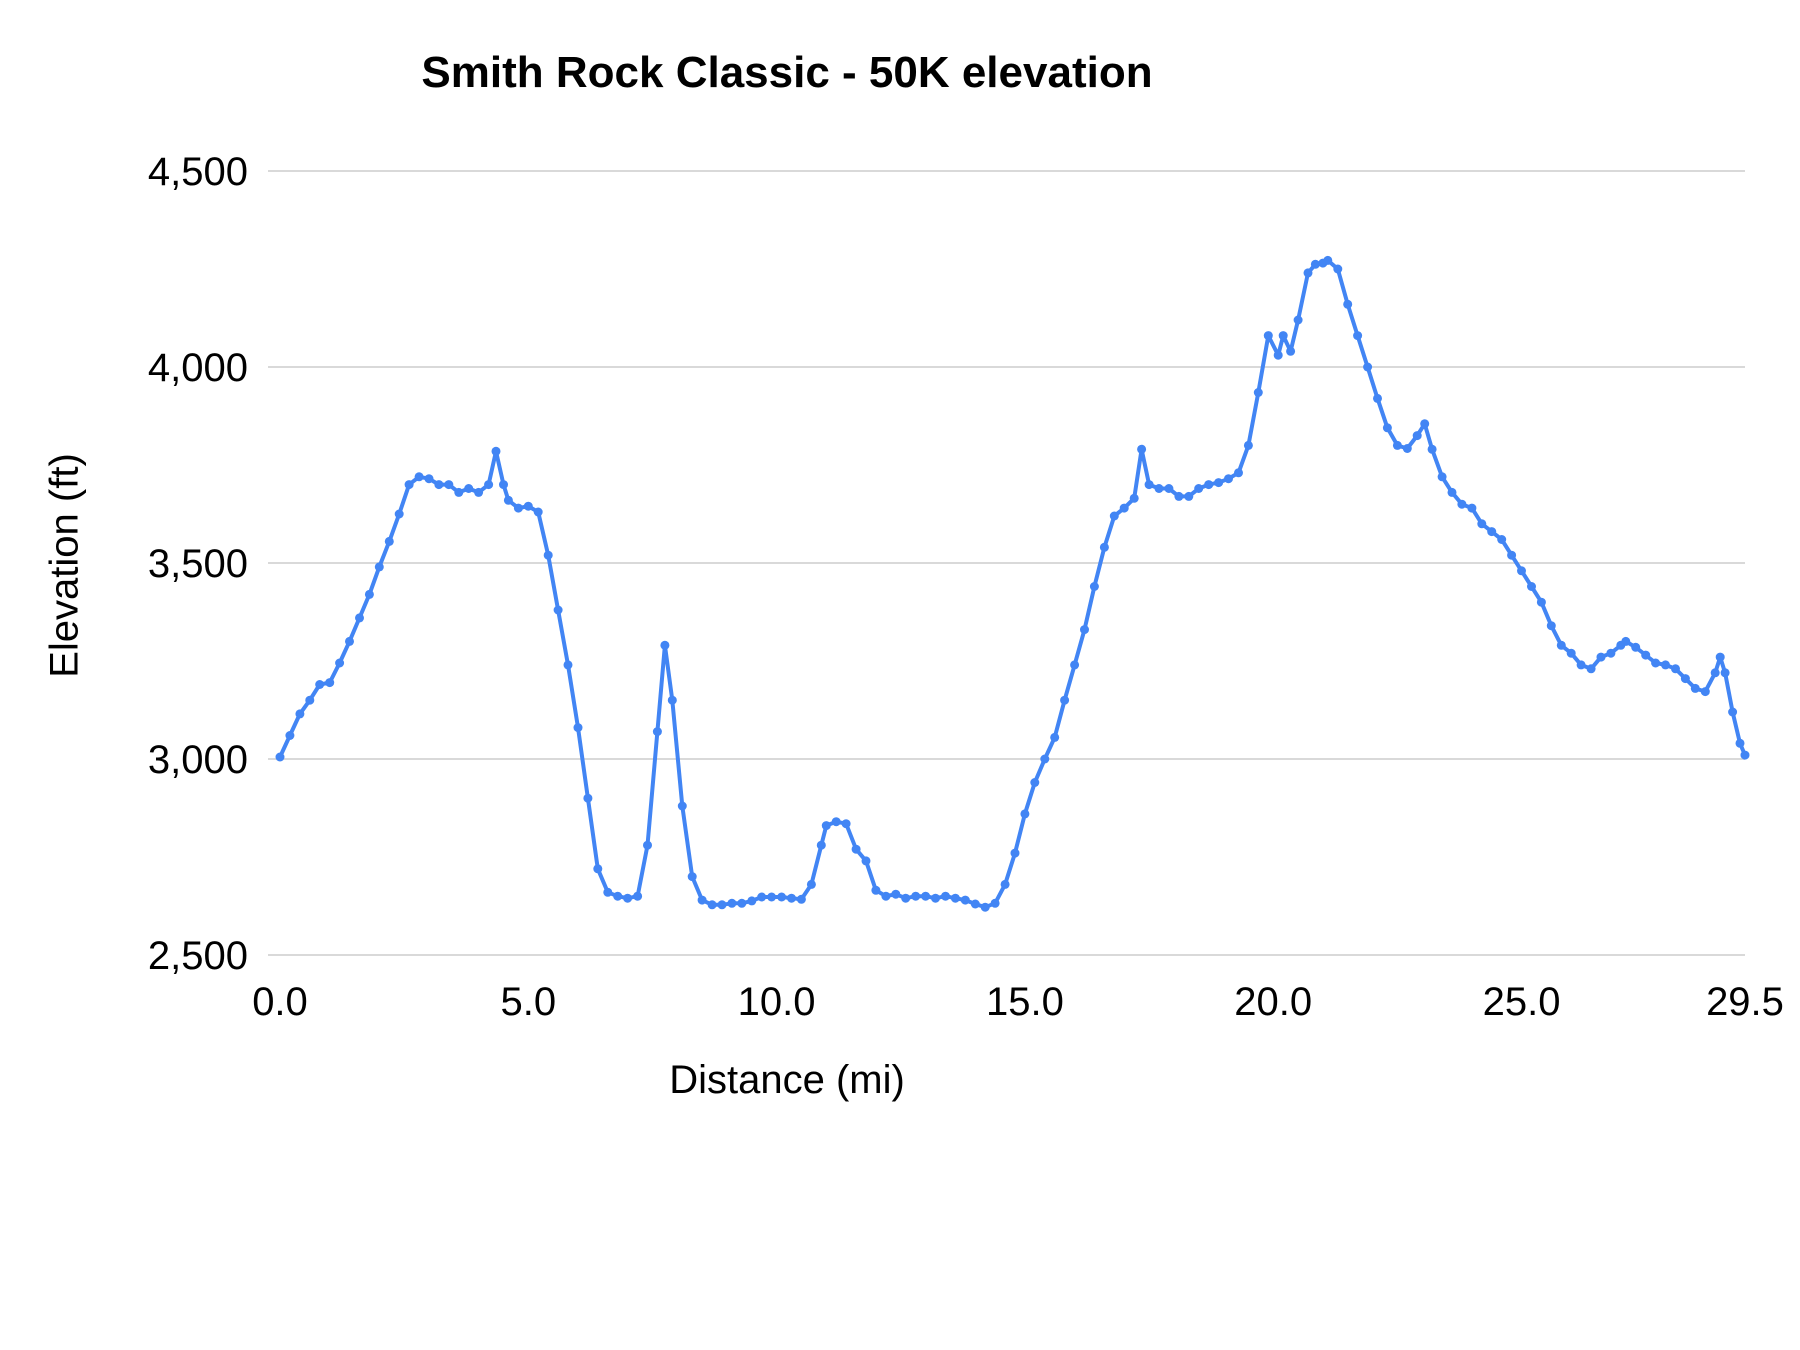 This screenshot has height=1350, width=1800. Describe the element at coordinates (529, 1002) in the screenshot. I see `x-tick-label: 5.0` at that location.